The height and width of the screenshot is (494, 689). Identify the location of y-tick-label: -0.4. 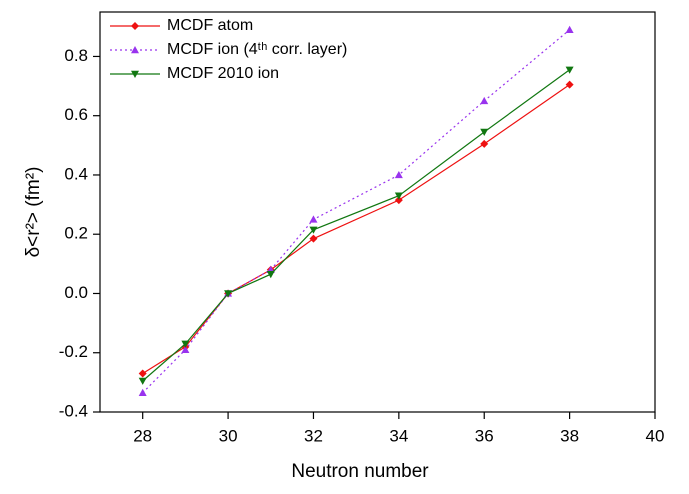
(73, 410).